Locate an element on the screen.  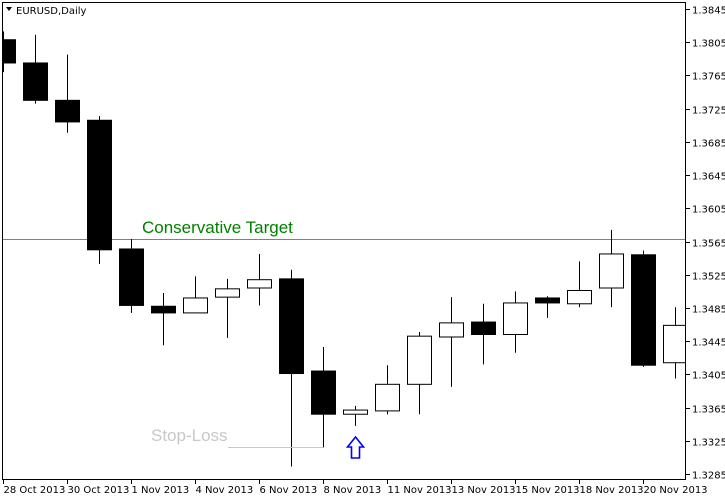
price-tick-label: 1.3725 is located at coordinates (708, 111).